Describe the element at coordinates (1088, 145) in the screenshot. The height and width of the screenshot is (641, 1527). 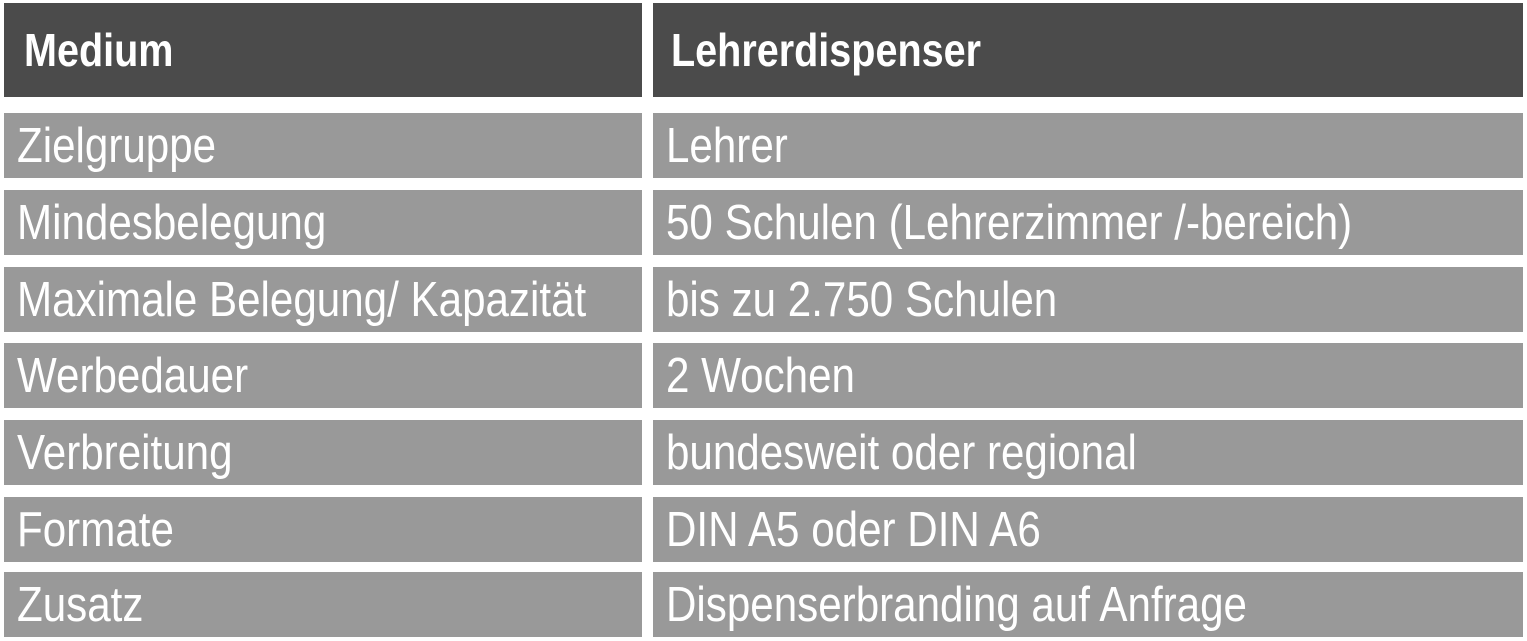
I see `row-value-cell: Lehrer` at that location.